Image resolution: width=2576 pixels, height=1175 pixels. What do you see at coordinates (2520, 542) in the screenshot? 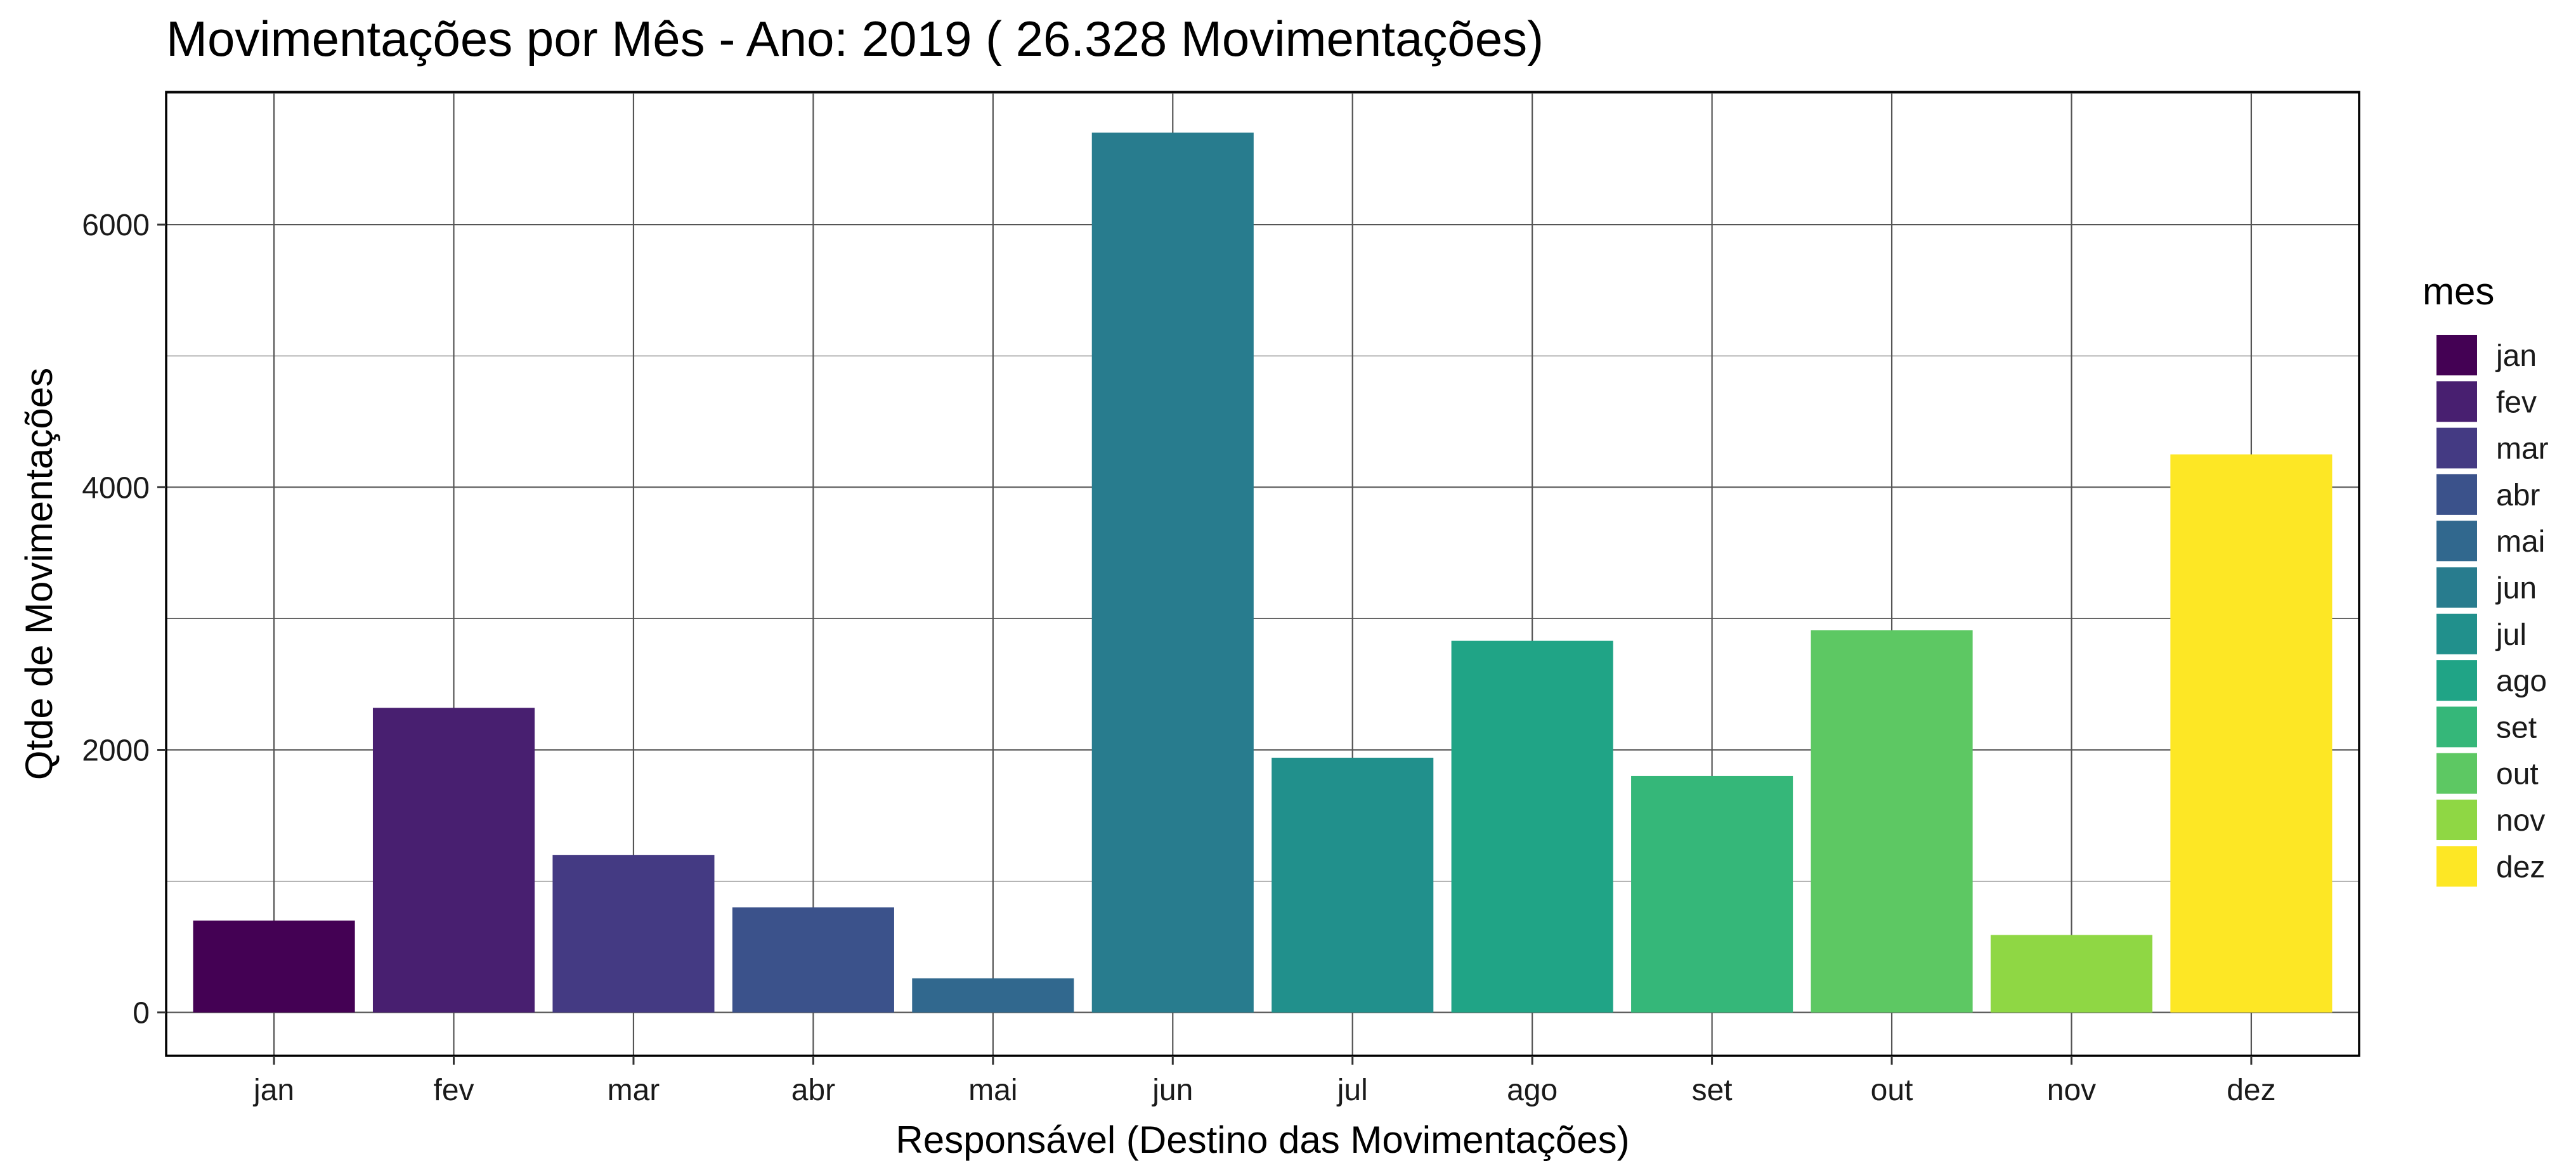
I see `legend-label-mai: mai` at bounding box center [2520, 542].